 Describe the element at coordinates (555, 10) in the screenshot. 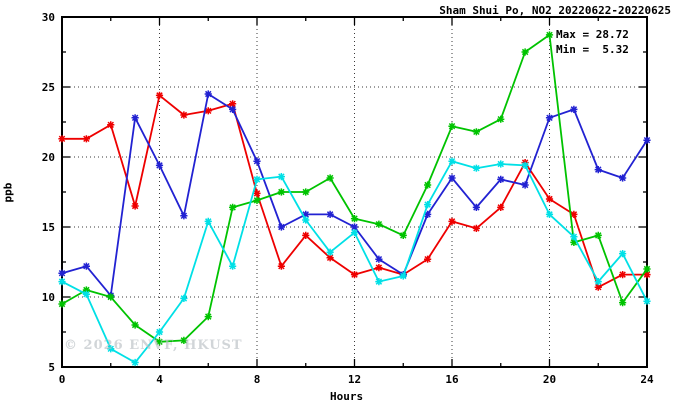

I see `chart-title: Sham Shui Po, NO2 20220622-20220625` at that location.